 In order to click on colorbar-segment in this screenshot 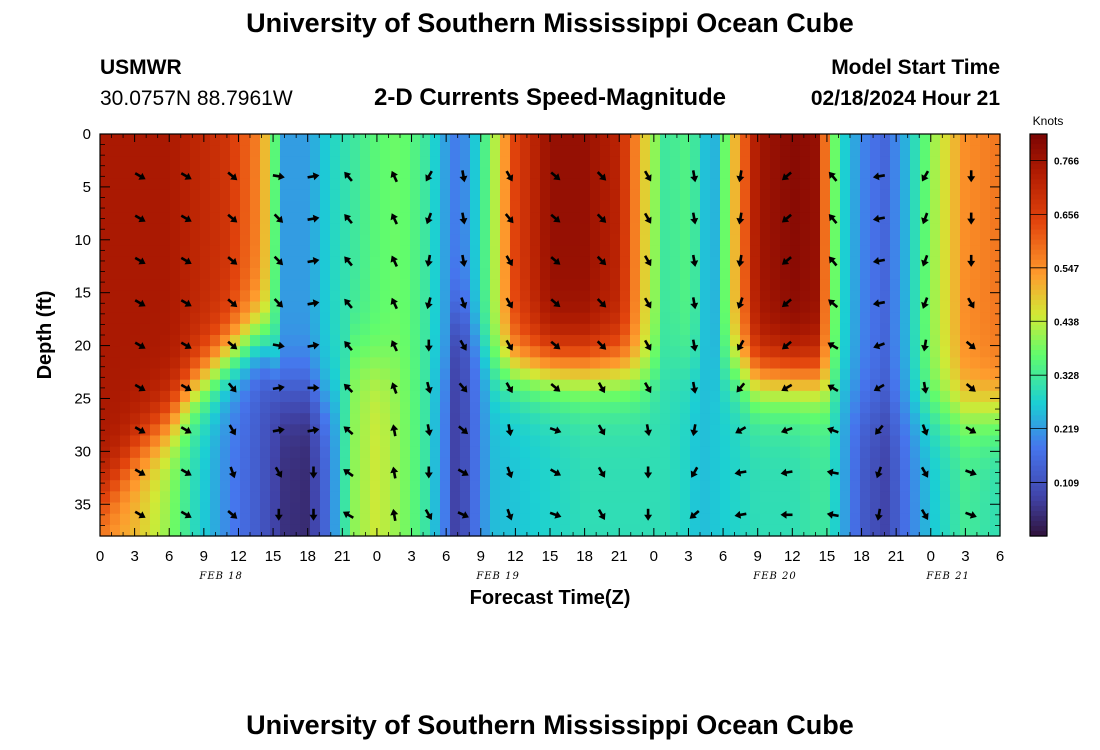, I will do `click(1038, 312)`.